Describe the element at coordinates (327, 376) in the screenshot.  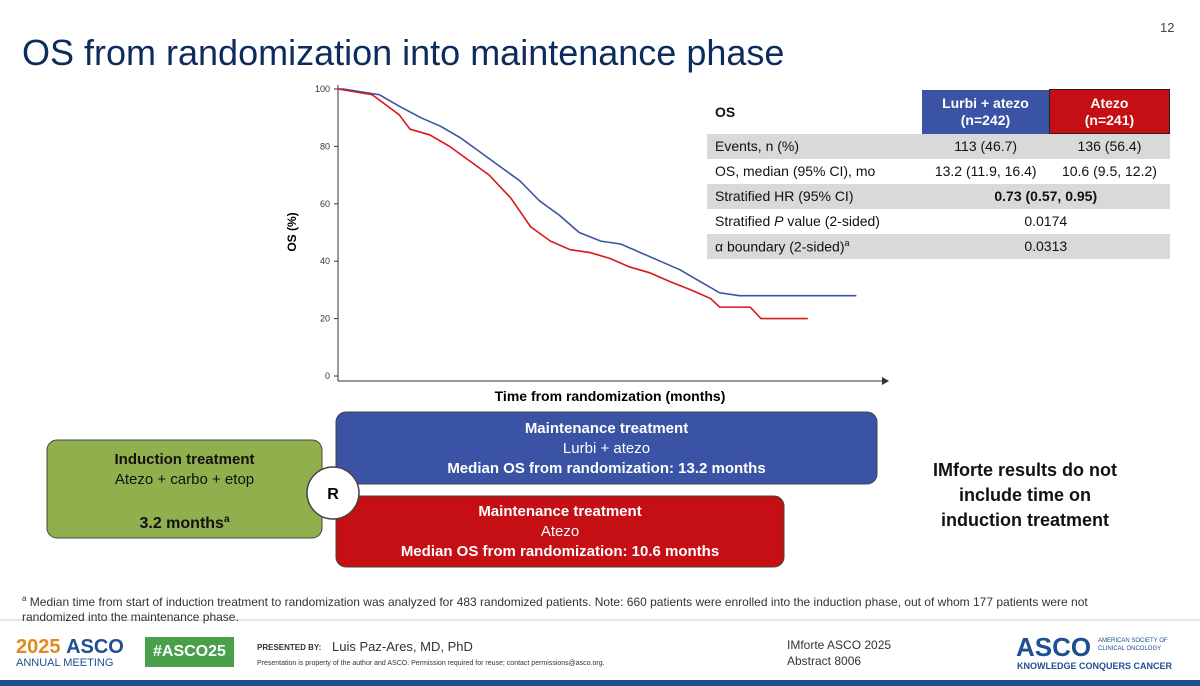
I see `y-tick-label: 0` at that location.